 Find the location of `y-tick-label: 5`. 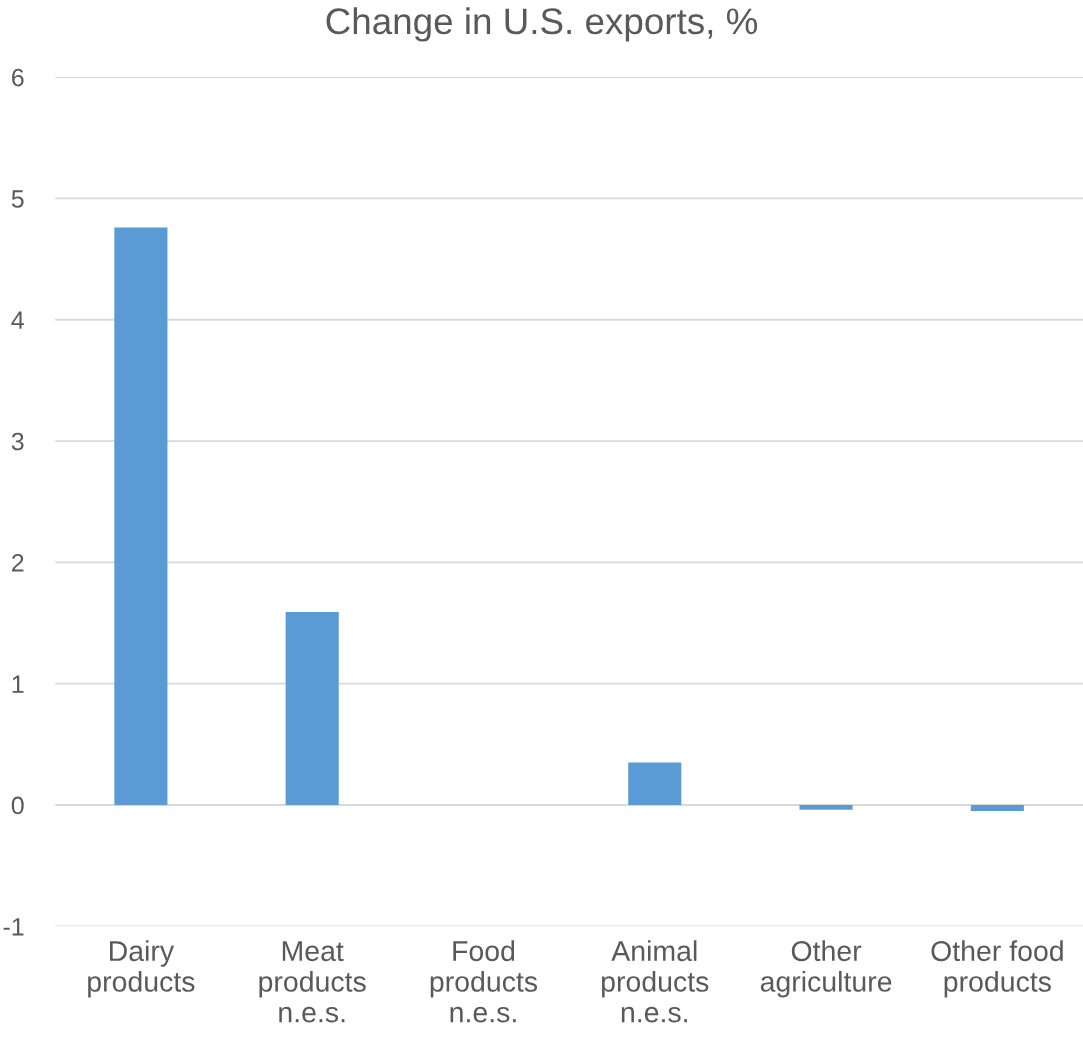

y-tick-label: 5 is located at coordinates (17, 199).